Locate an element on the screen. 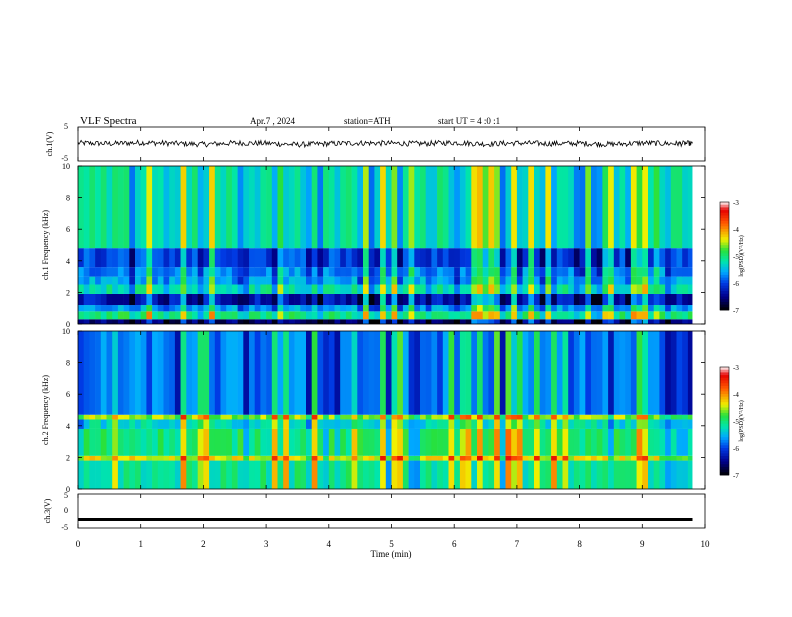 The height and width of the screenshot is (617, 792). time-tick-label: 10 is located at coordinates (706, 544).